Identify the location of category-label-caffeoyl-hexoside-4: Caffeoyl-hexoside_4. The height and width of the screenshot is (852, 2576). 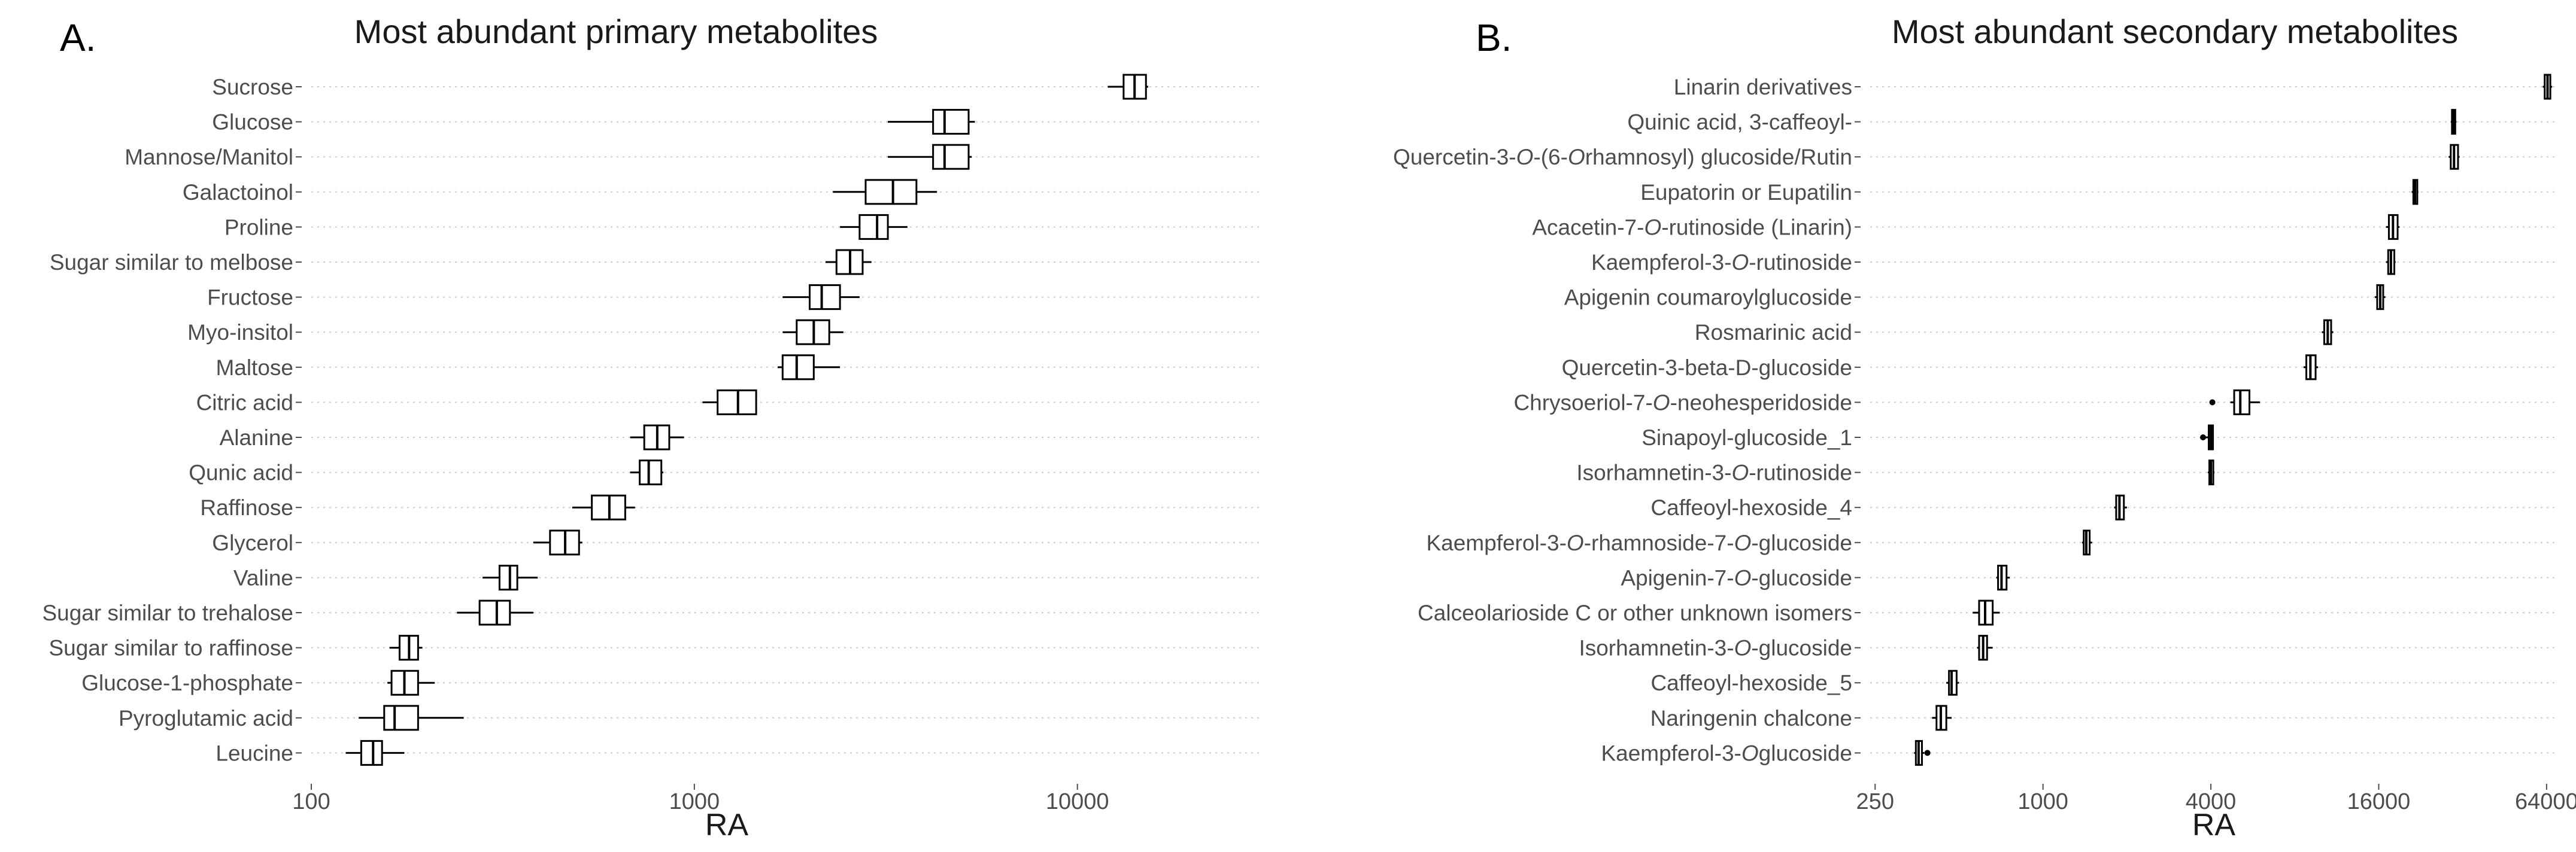
(1751, 507).